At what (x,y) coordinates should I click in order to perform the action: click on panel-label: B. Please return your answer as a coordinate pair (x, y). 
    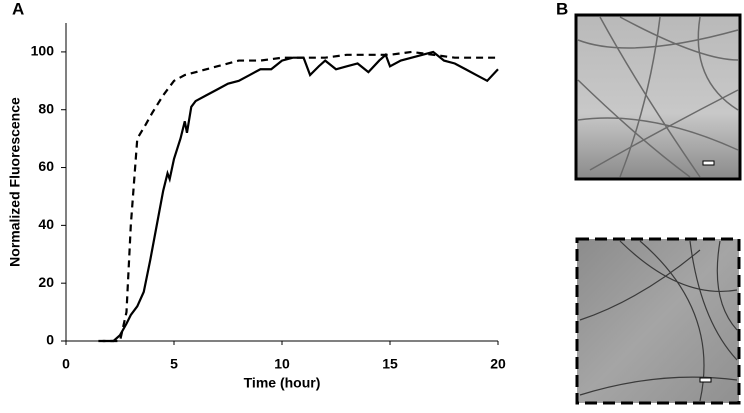
    Looking at the image, I should click on (562, 9).